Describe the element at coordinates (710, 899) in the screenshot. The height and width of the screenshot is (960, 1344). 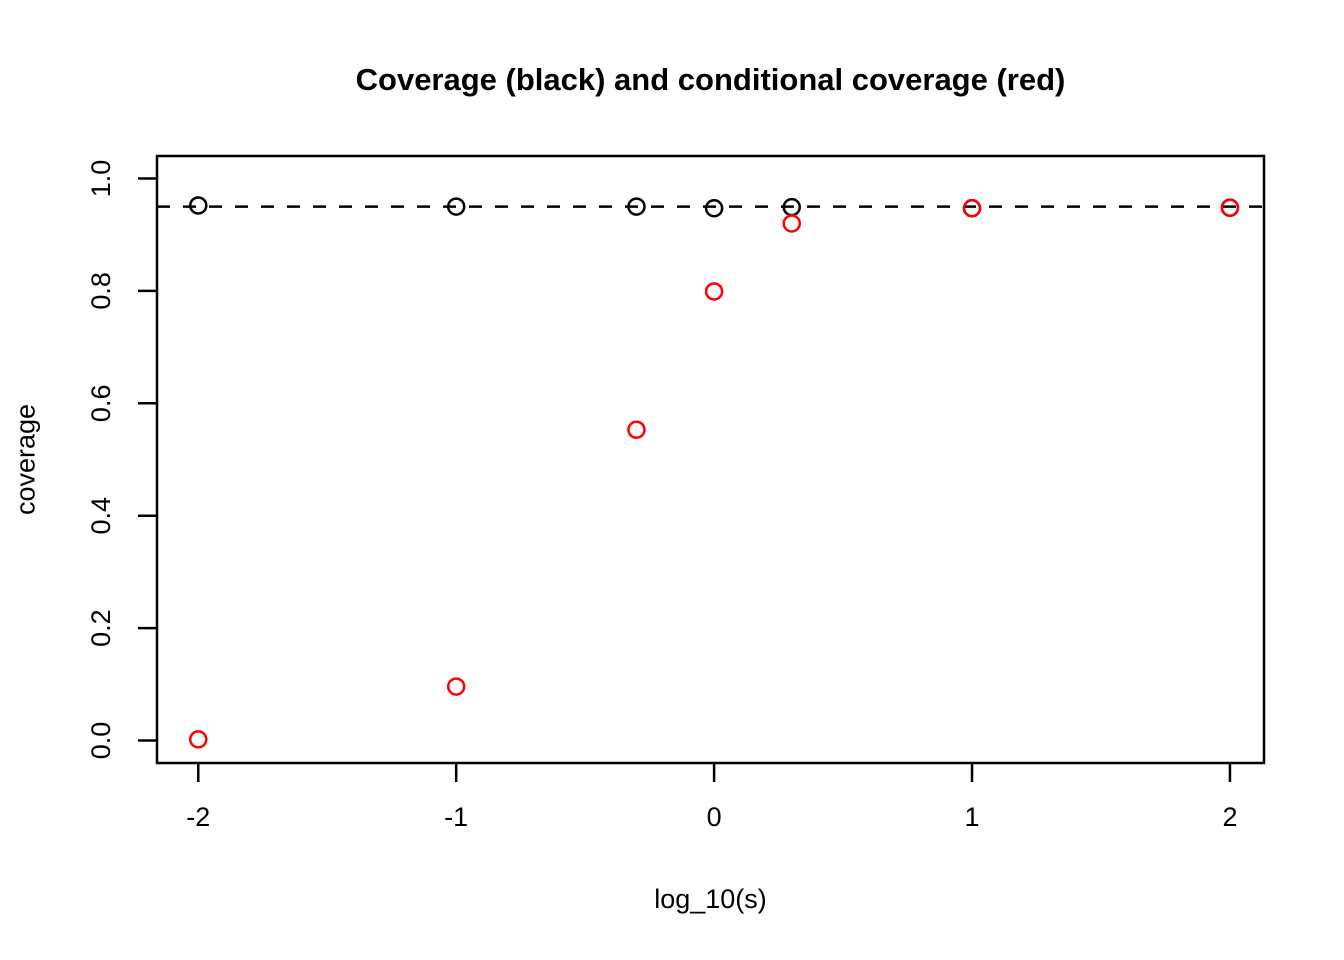
I see `x-axis-label: log_10(s)` at that location.